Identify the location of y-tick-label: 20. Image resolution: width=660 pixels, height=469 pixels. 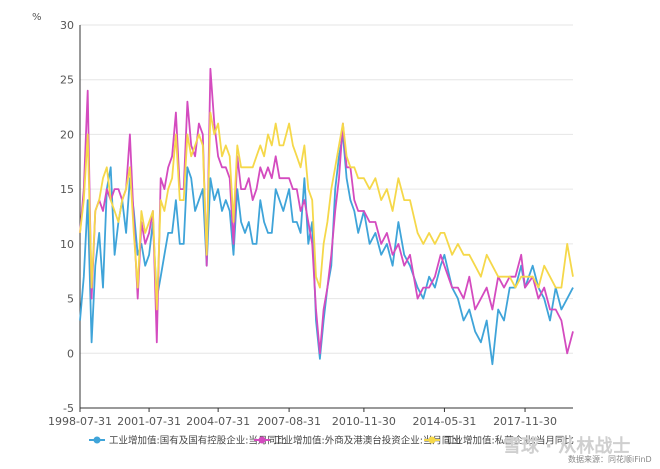
(67, 134).